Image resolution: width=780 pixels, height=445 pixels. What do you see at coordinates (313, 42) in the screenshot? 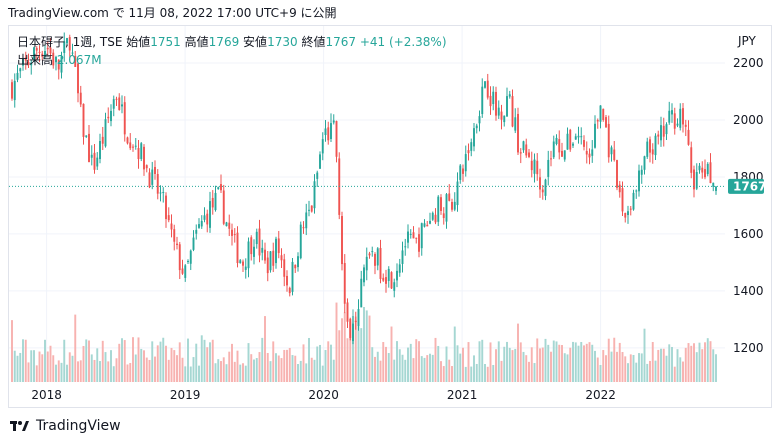
I see `close-label: 終値` at bounding box center [313, 42].